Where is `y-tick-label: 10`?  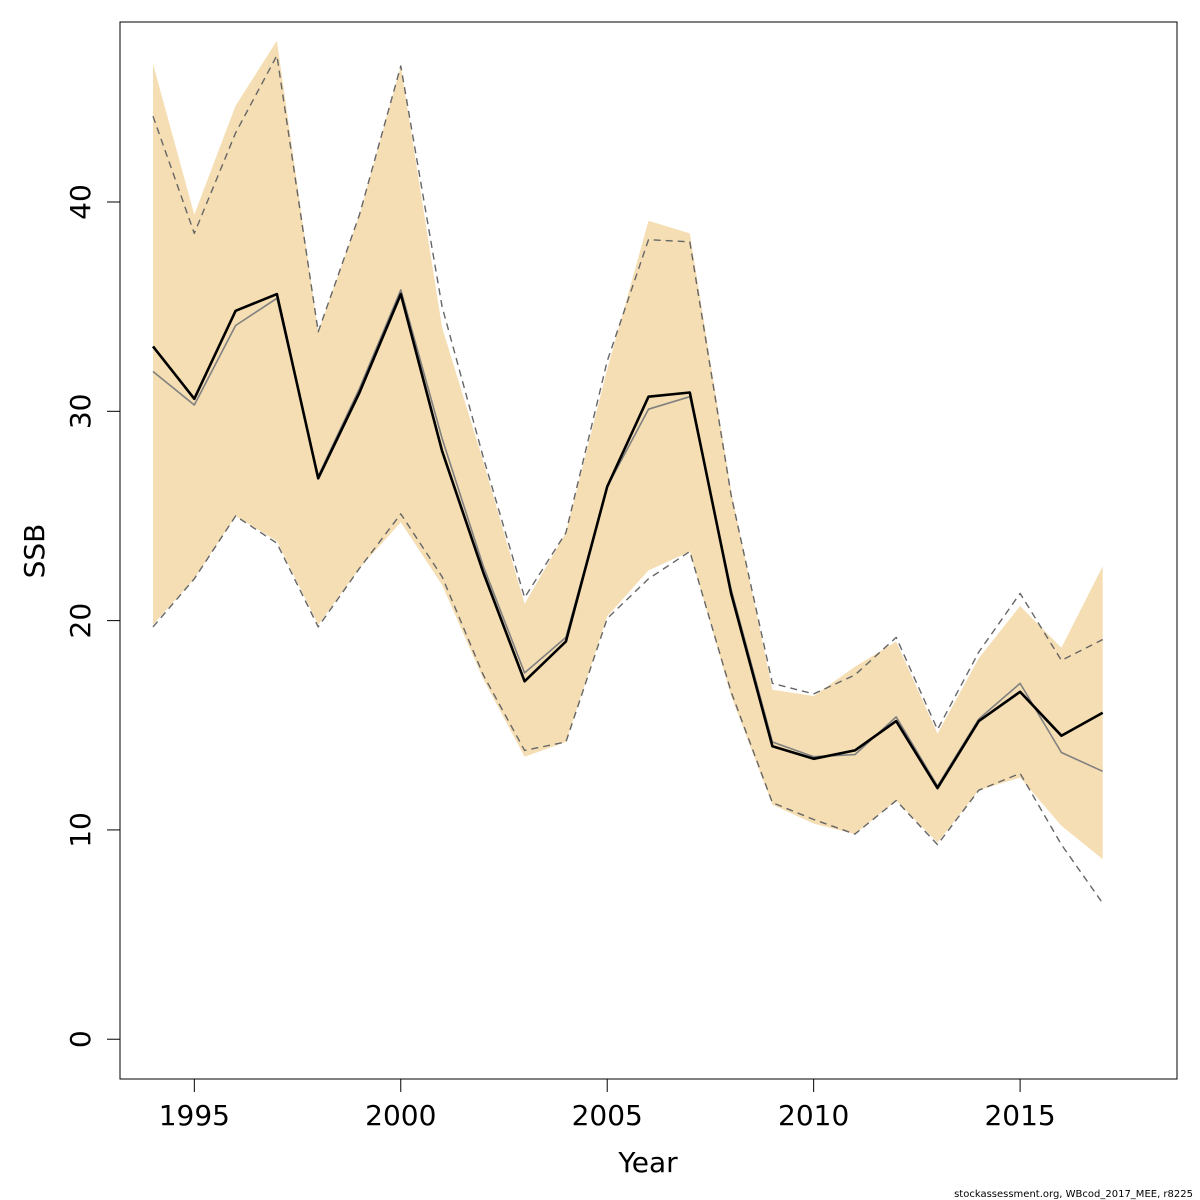
y-tick-label: 10 is located at coordinates (80, 830).